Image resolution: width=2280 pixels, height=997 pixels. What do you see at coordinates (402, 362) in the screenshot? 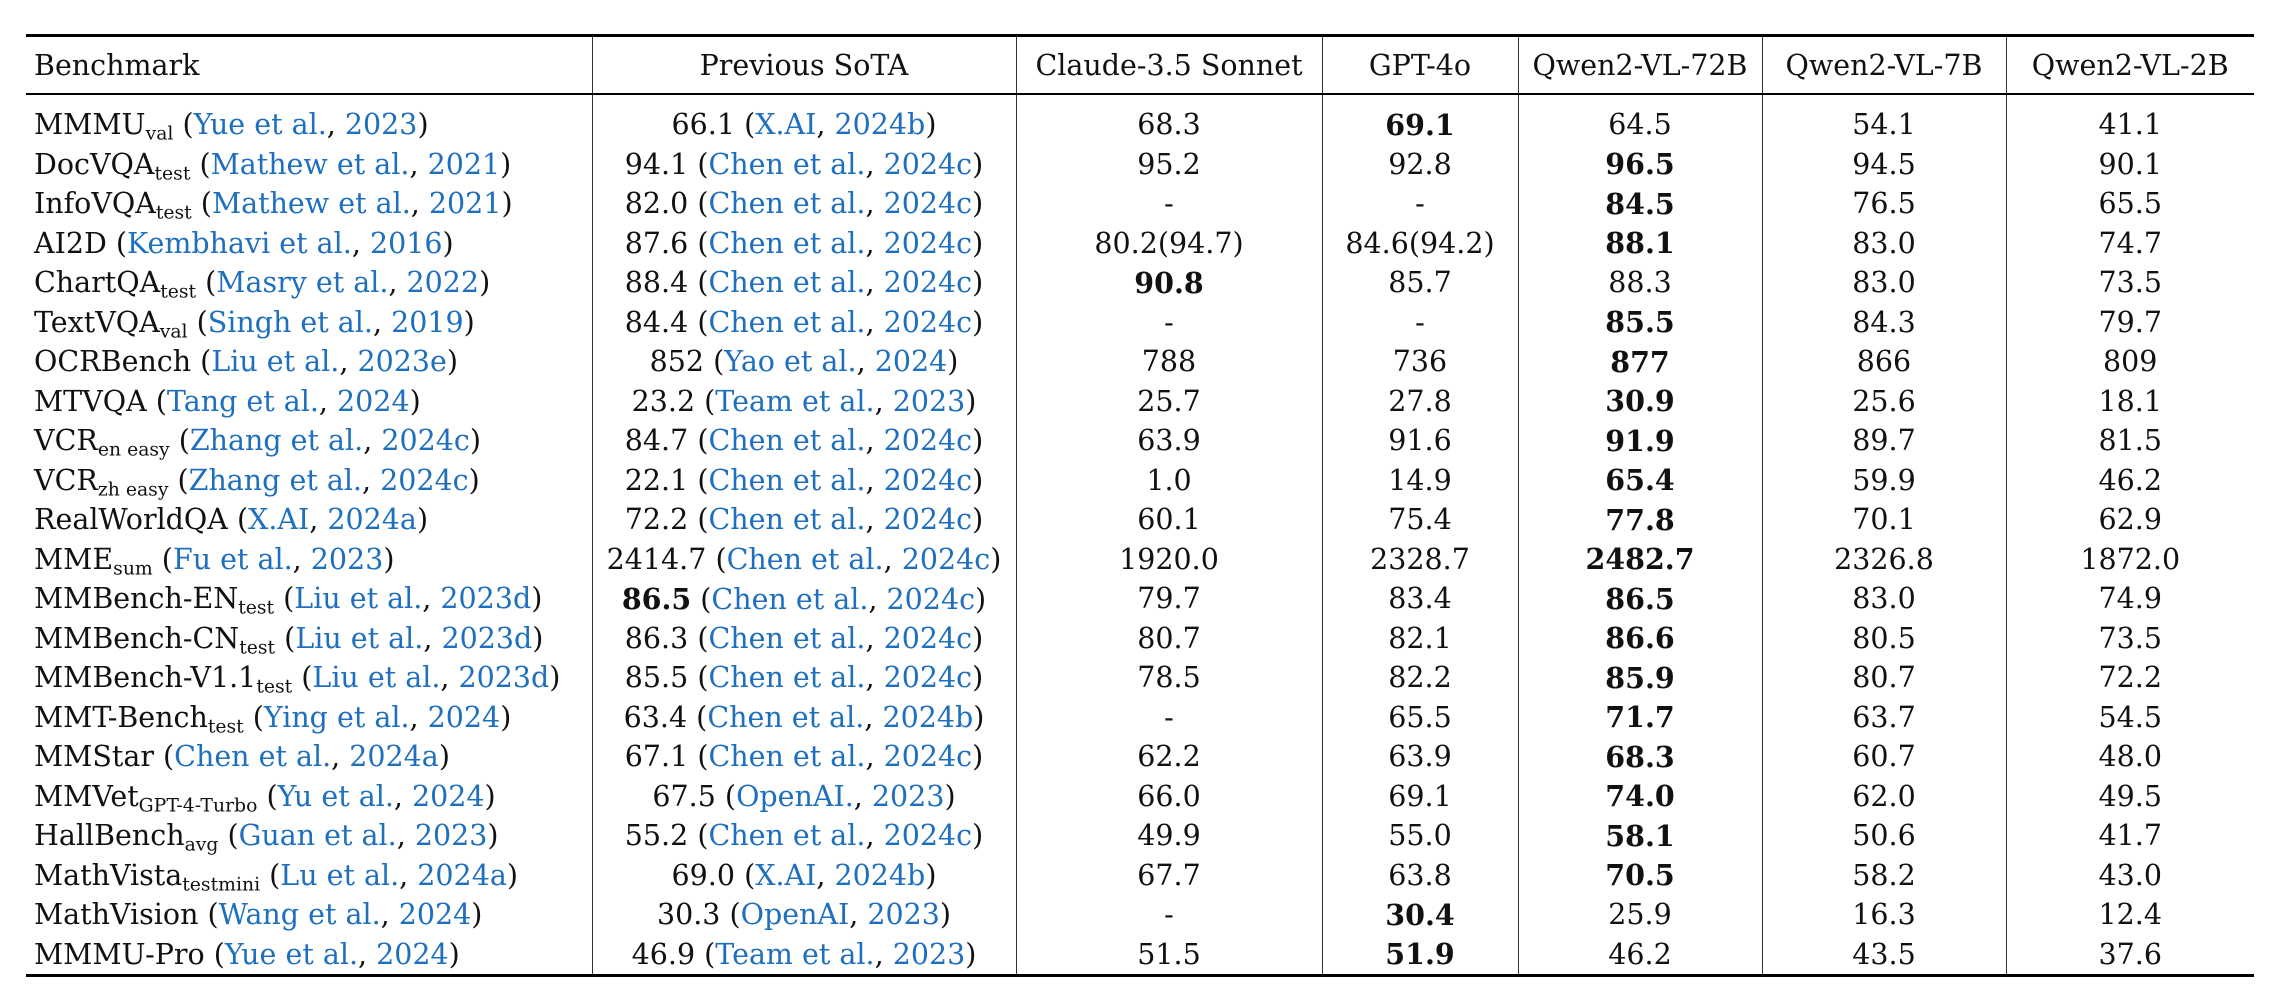
I see `citation-year-link: 2023e` at bounding box center [402, 362].